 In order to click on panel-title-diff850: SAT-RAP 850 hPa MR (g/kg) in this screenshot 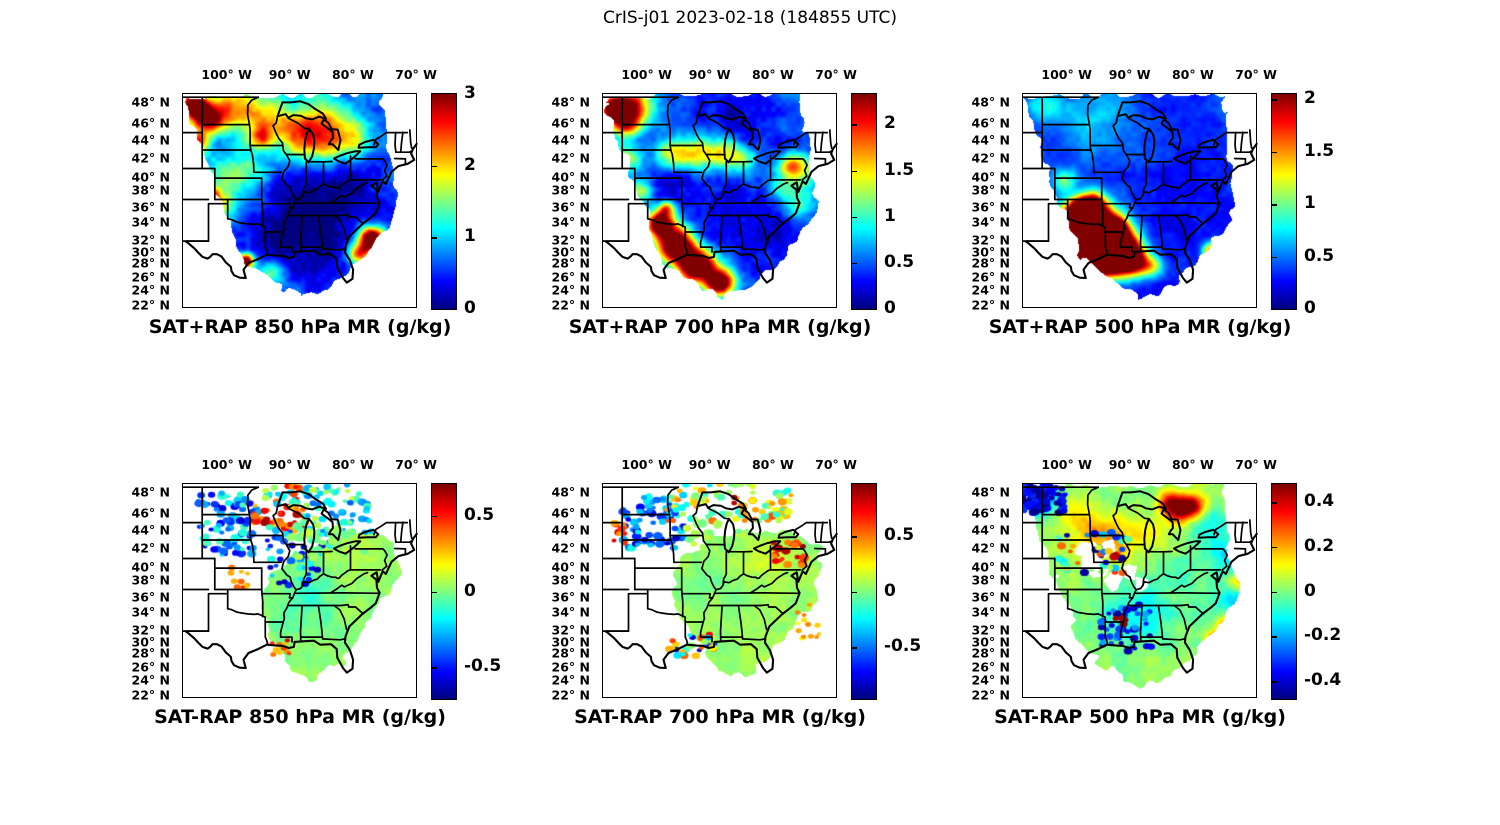, I will do `click(300, 717)`.